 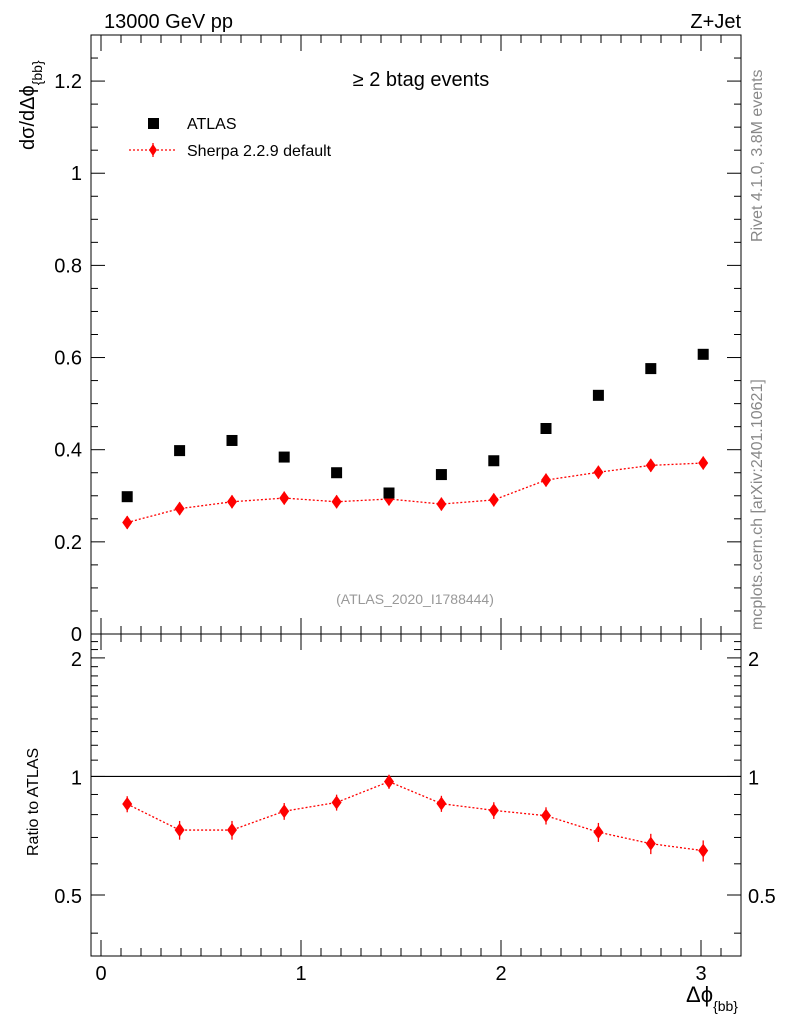 I want to click on main-y-tick-label: 1.2, so click(x=68, y=82).